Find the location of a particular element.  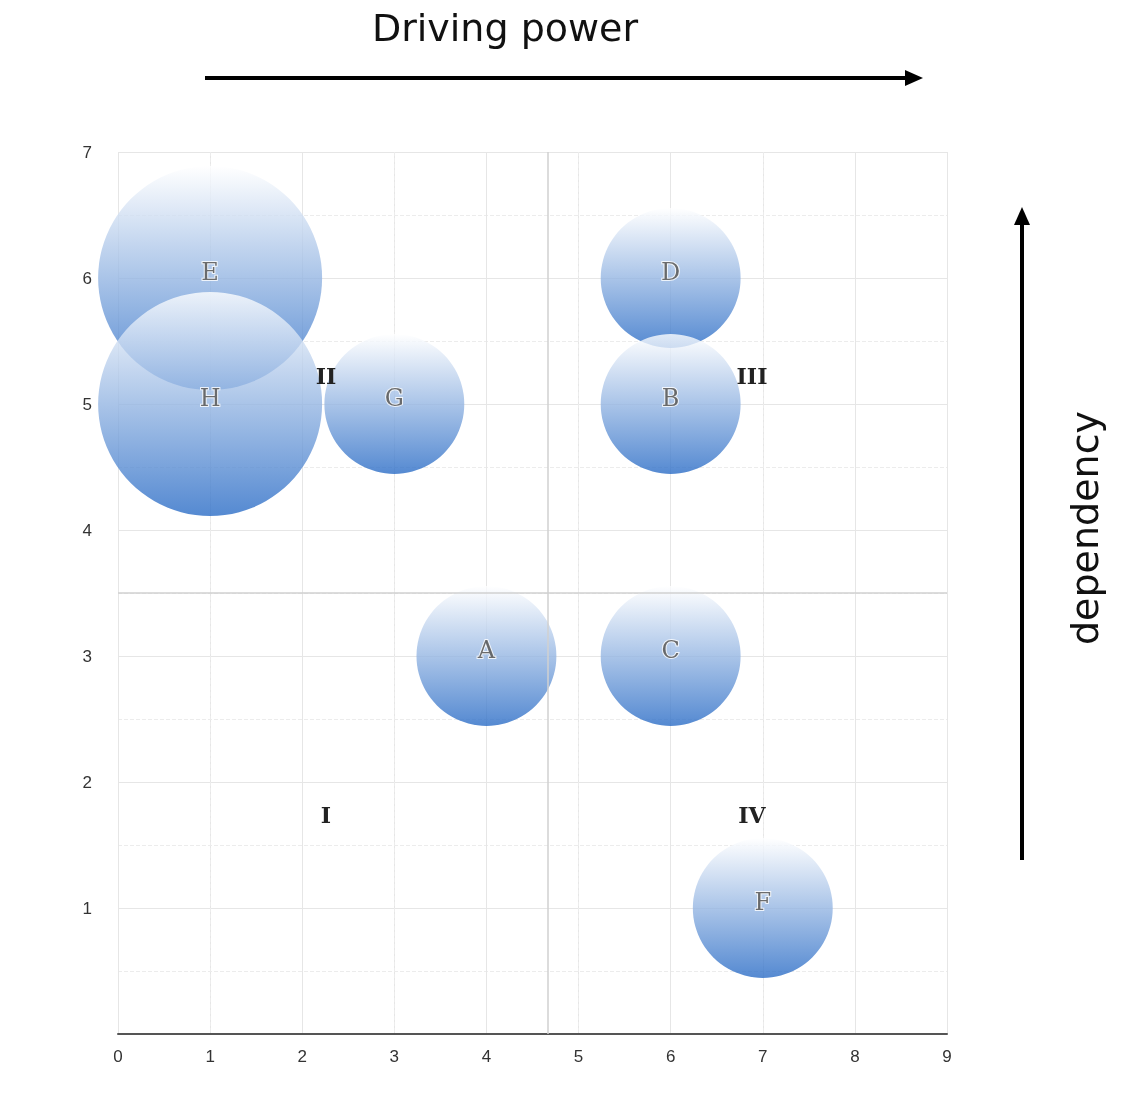

x-axis-title: Driving power is located at coordinates (505, 28).